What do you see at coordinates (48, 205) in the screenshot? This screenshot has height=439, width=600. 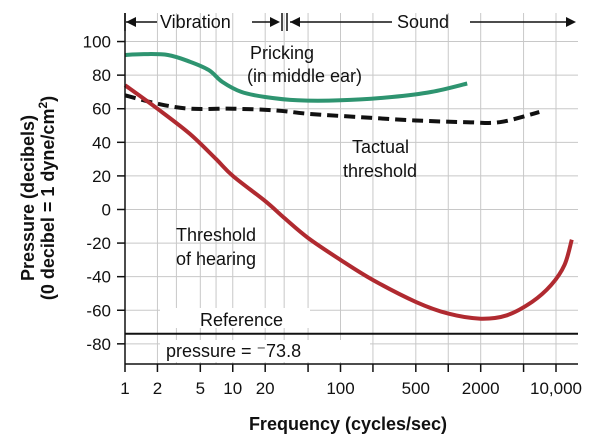 I see `y-axis-subtitle-main: (0 decibel = 1 dyne/cm` at bounding box center [48, 205].